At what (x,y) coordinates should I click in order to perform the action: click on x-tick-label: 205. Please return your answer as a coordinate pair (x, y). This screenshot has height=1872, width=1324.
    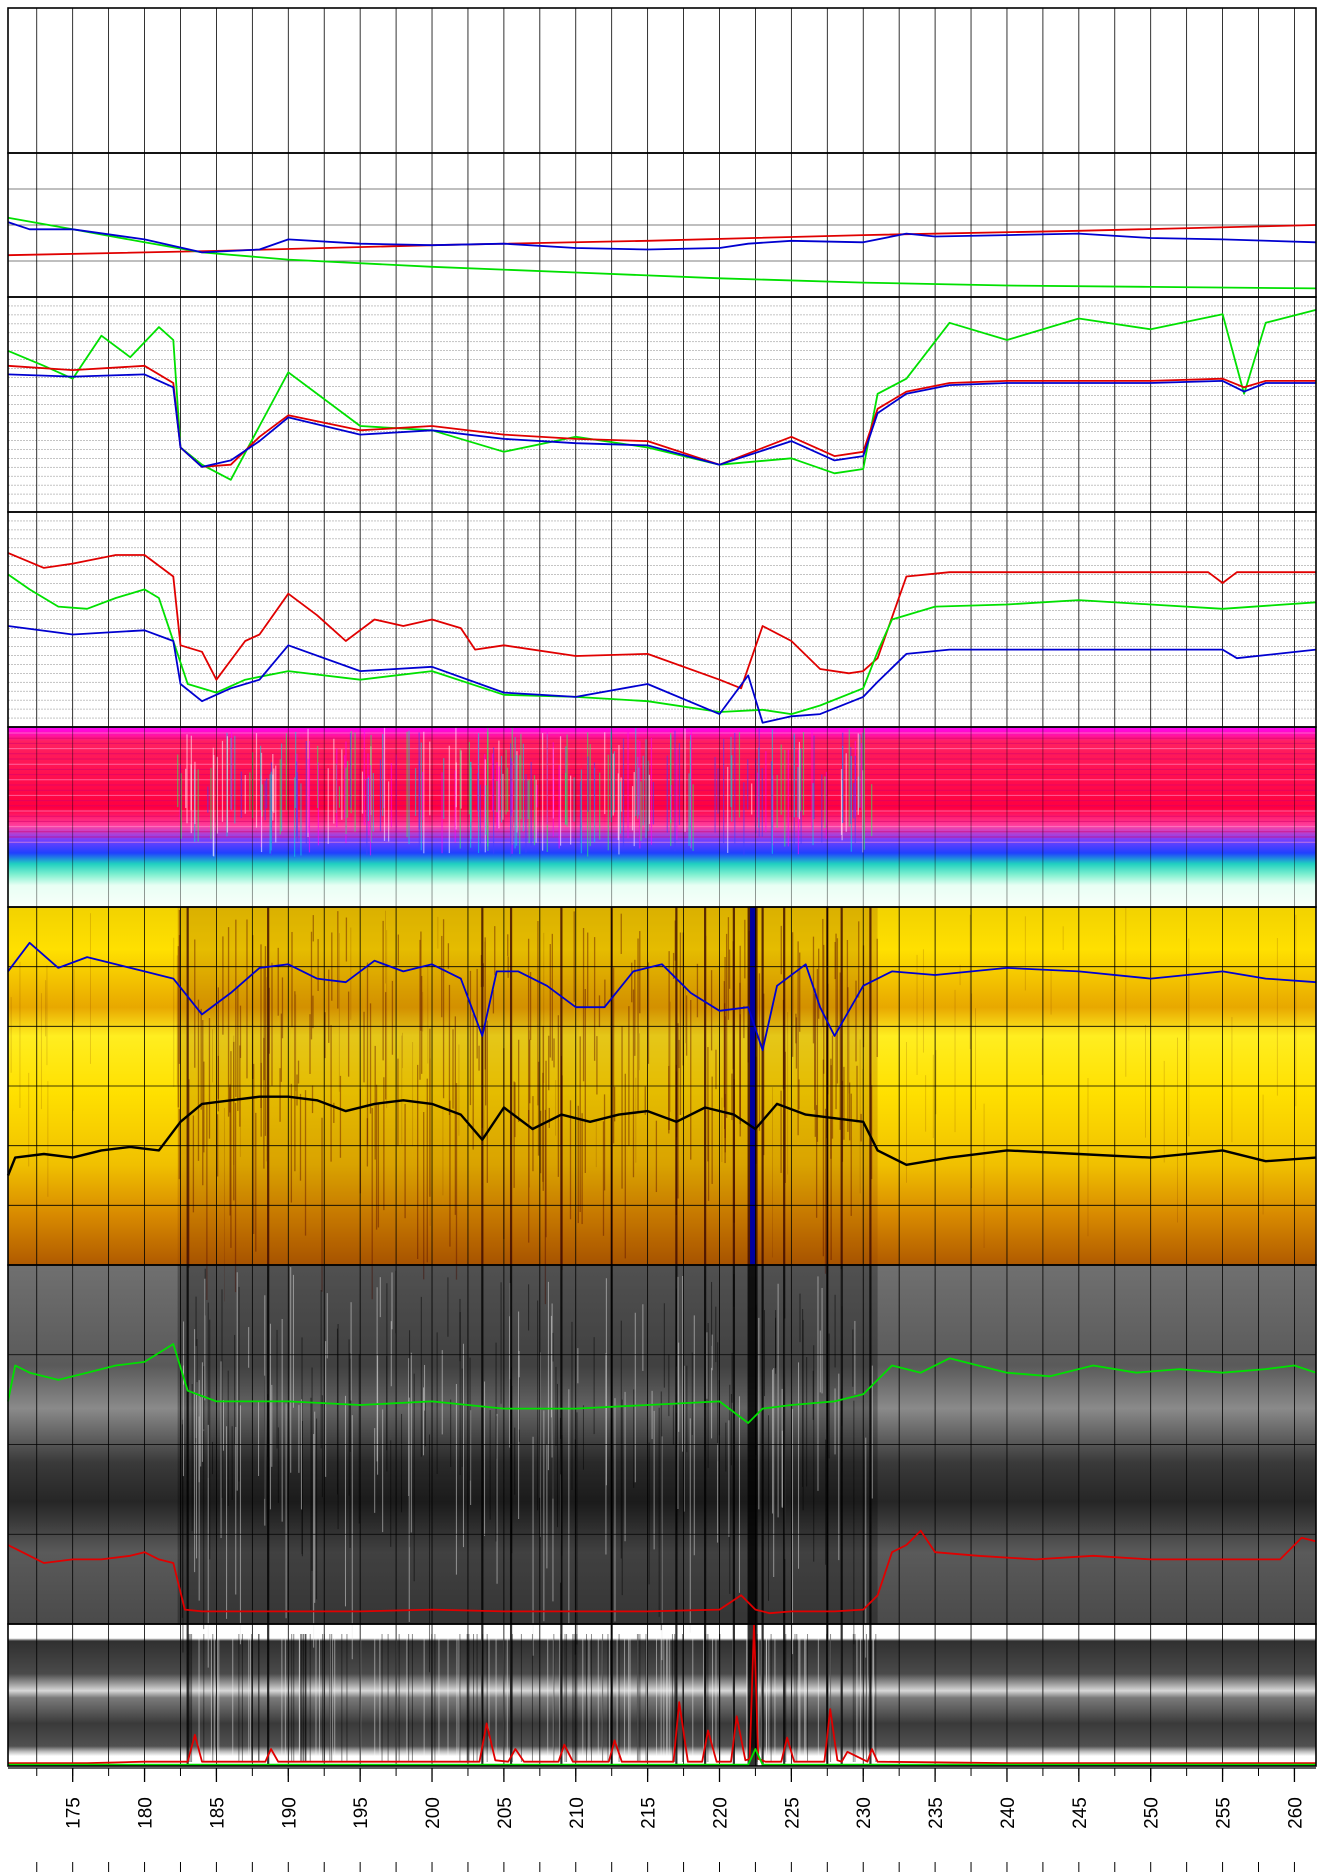
    Looking at the image, I should click on (505, 1813).